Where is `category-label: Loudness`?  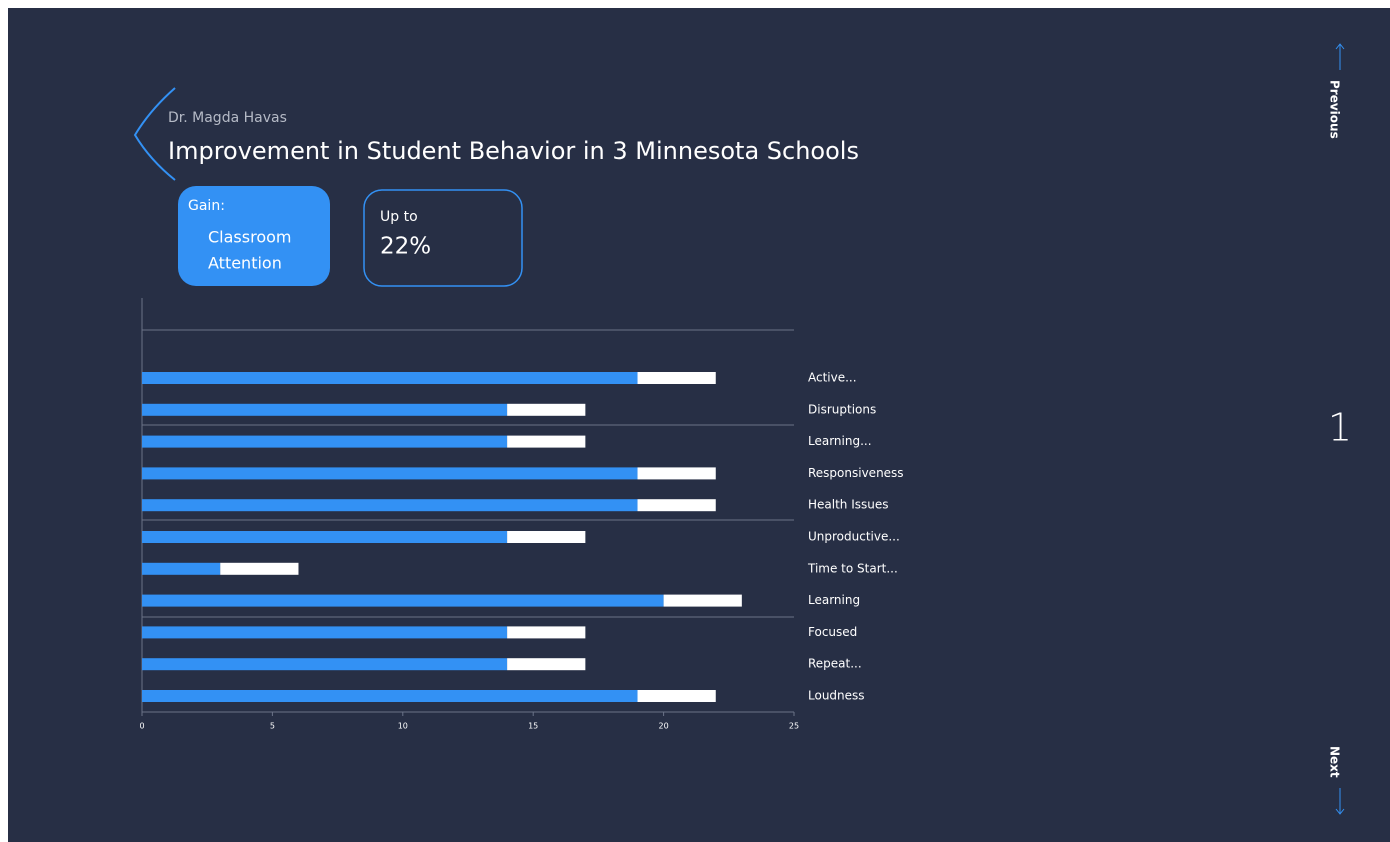
category-label: Loudness is located at coordinates (836, 696).